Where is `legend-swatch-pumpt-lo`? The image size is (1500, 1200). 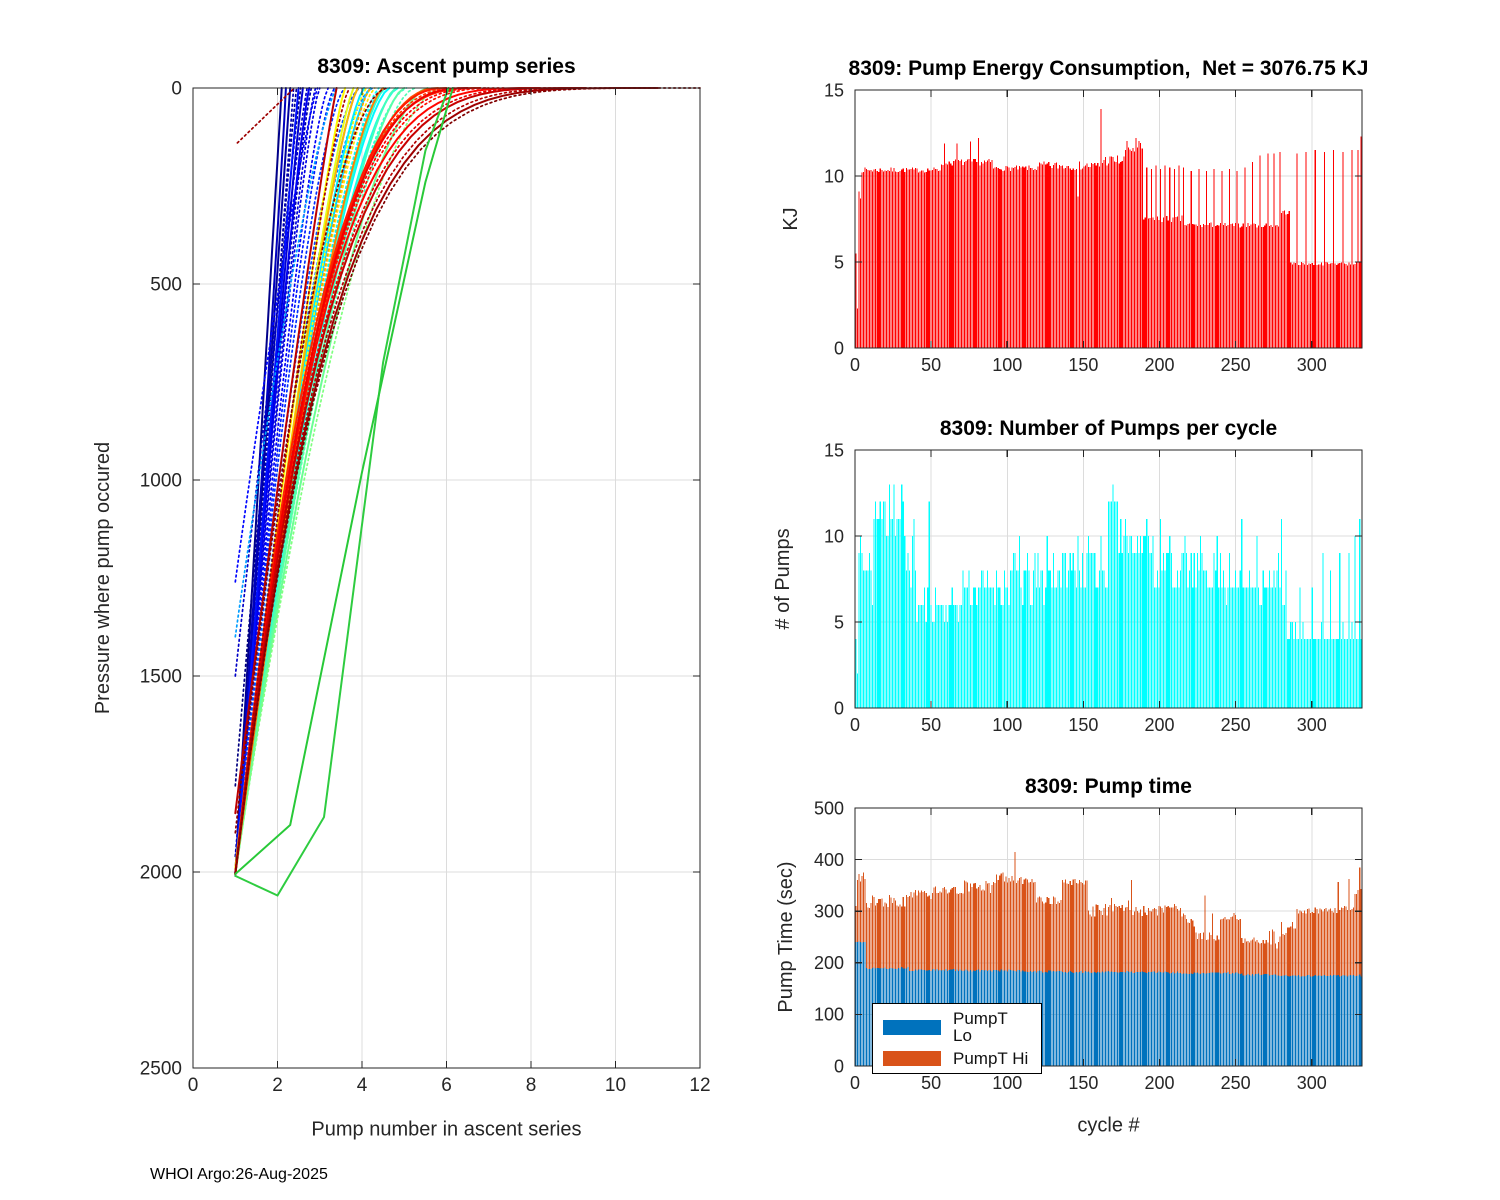 legend-swatch-pumpt-lo is located at coordinates (912, 1027).